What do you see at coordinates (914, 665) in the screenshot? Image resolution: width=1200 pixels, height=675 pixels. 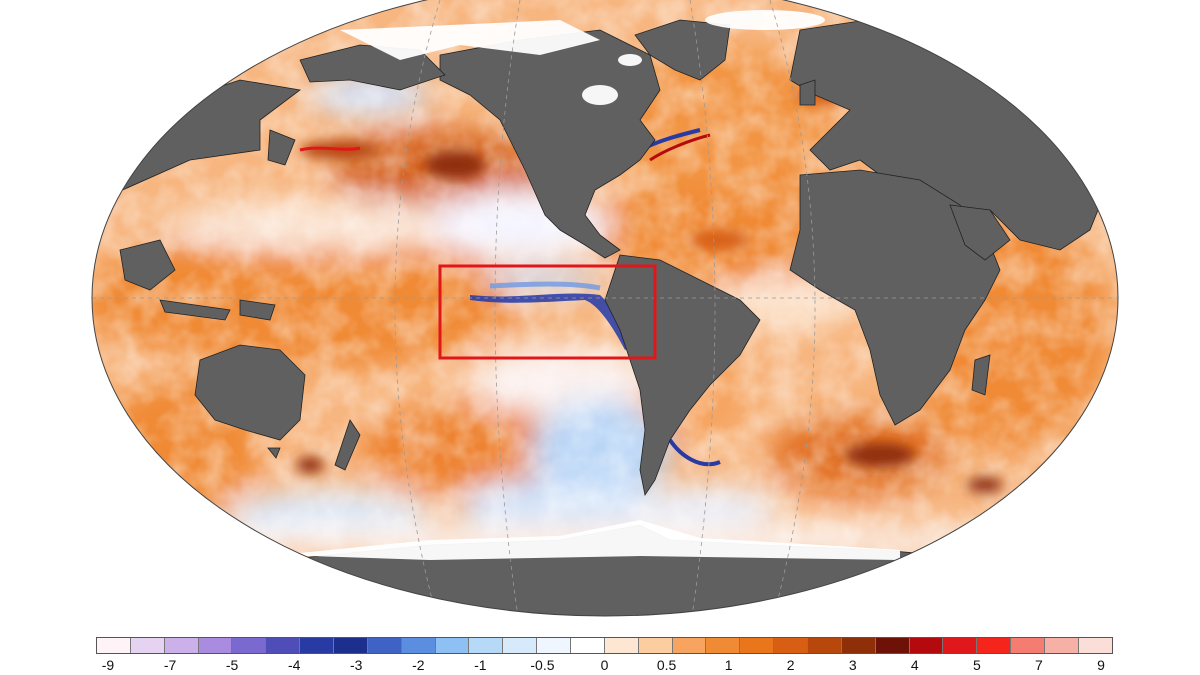 I see `legend-tick-label: 4` at bounding box center [914, 665].